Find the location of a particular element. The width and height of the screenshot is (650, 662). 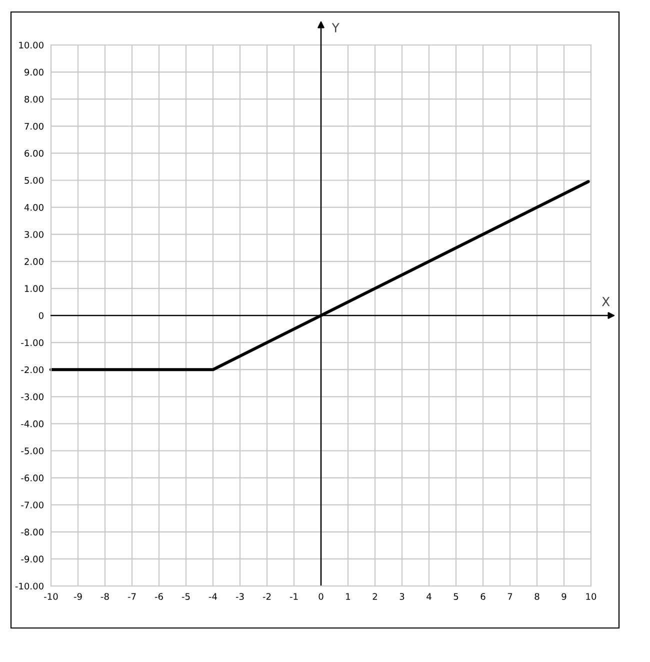

y-tick-label: -3.00 is located at coordinates (32, 396).